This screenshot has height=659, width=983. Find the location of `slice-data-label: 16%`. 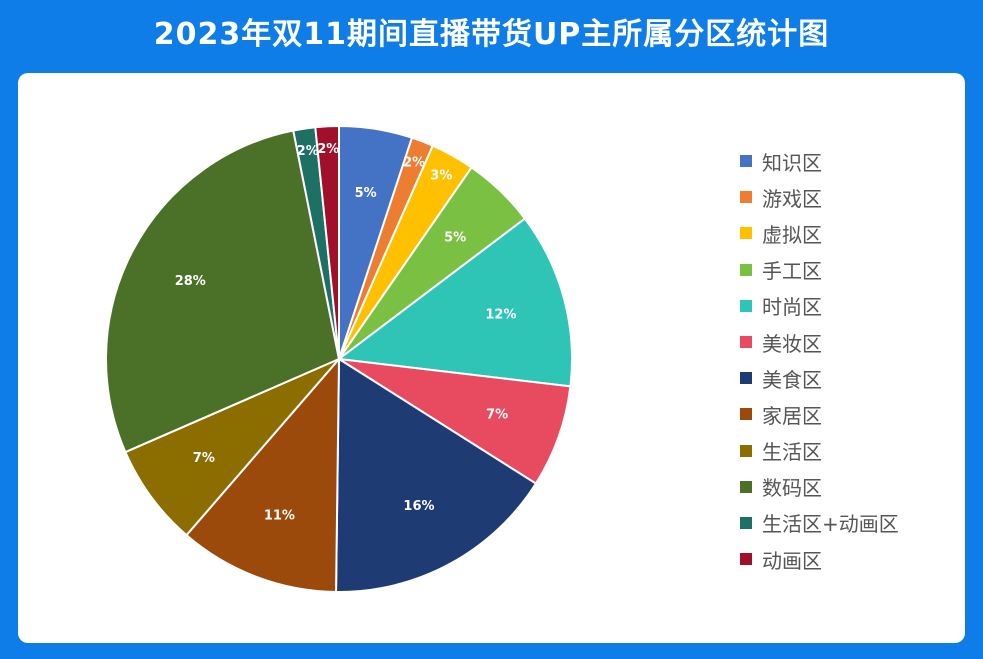

slice-data-label: 16% is located at coordinates (418, 506).